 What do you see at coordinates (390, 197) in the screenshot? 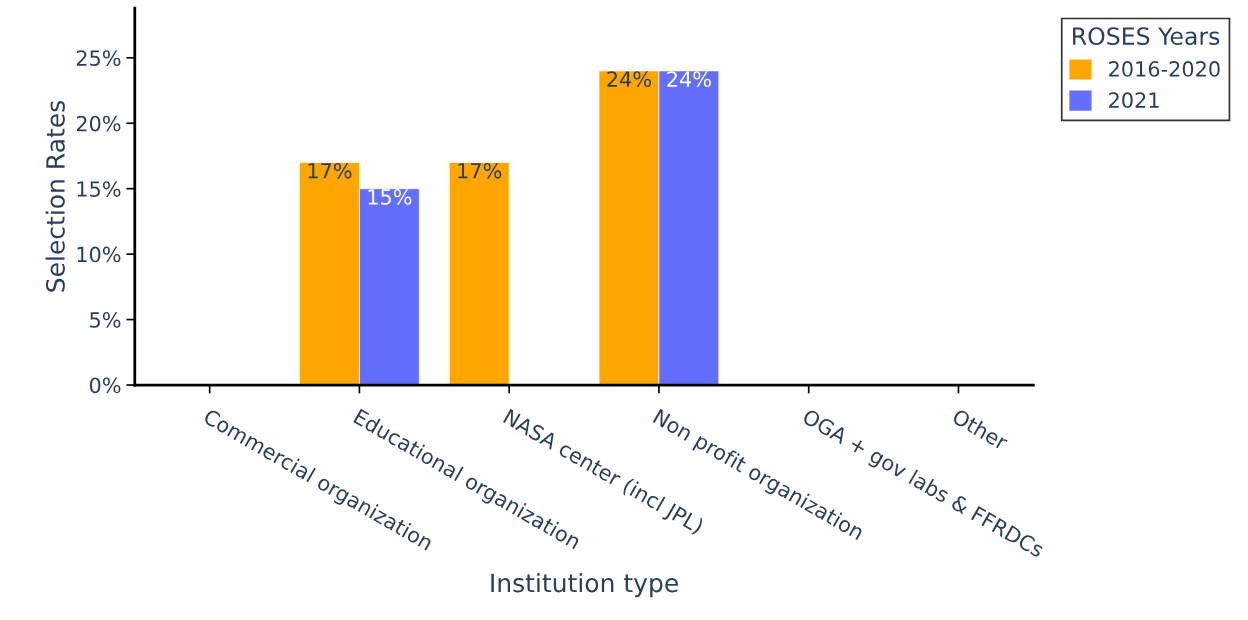
I see `data-label: 15%` at bounding box center [390, 197].